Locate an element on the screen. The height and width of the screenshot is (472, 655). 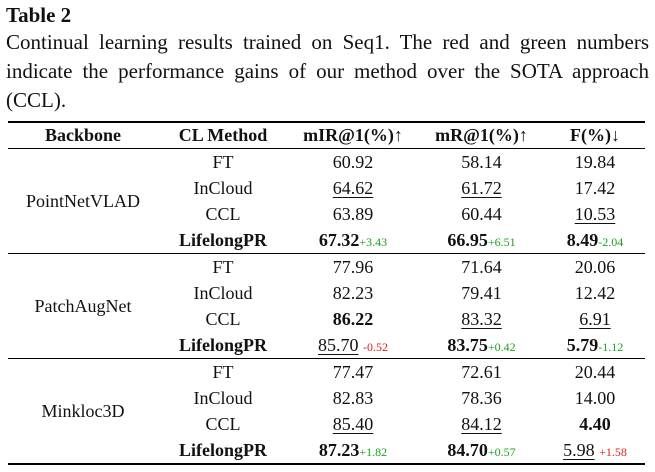
mir-value: 85.70 is located at coordinates (338, 344).